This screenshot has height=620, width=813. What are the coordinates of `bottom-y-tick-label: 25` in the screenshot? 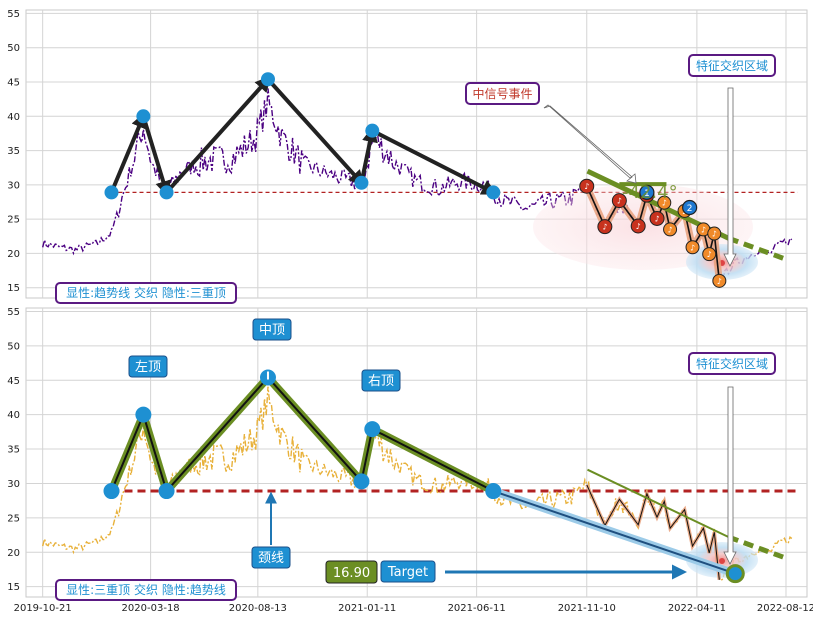 It's located at (13, 518).